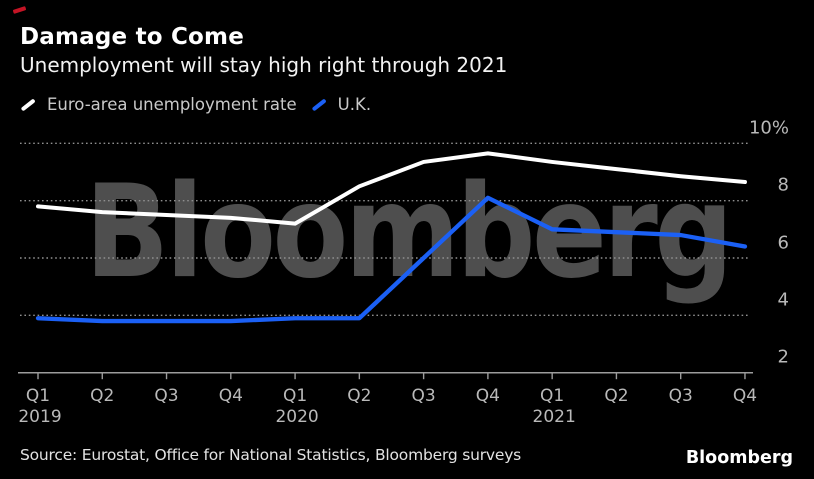 Image resolution: width=814 pixels, height=479 pixels. I want to click on x-axis-year-label: 2021, so click(554, 417).